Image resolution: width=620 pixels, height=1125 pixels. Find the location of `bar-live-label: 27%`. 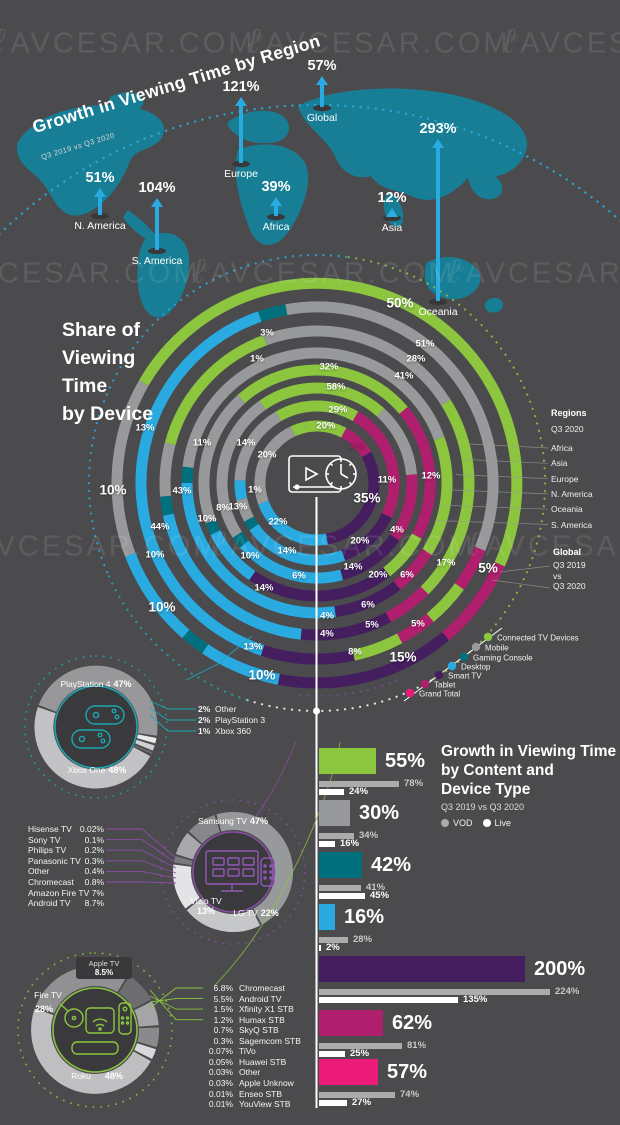

bar-live-label: 27% is located at coordinates (362, 1102).